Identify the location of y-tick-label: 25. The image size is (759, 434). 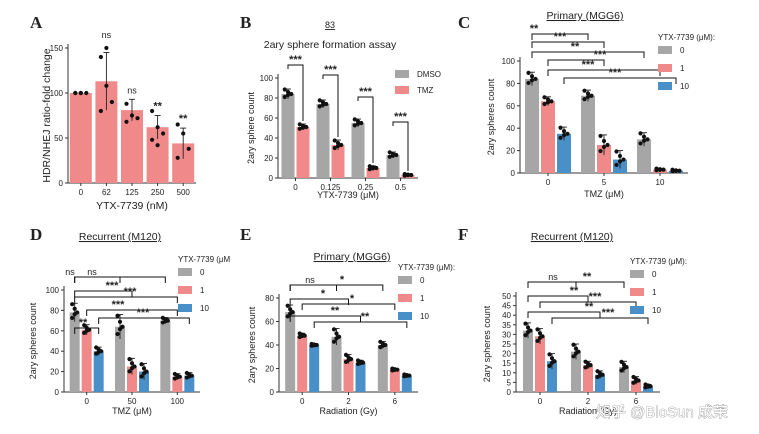
(506, 344).